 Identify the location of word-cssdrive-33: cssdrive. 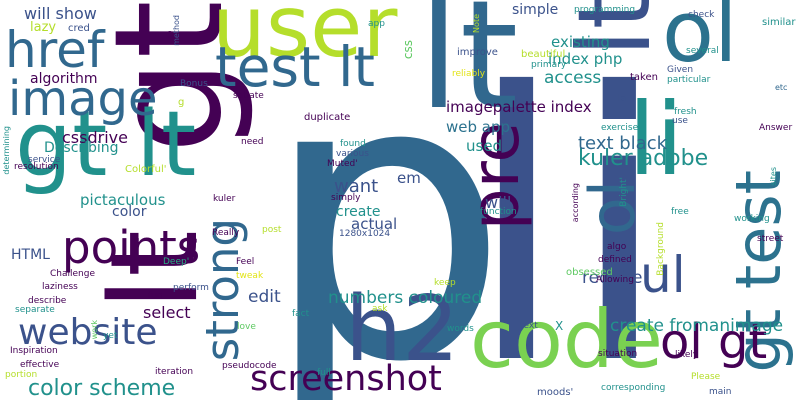
(95, 137).